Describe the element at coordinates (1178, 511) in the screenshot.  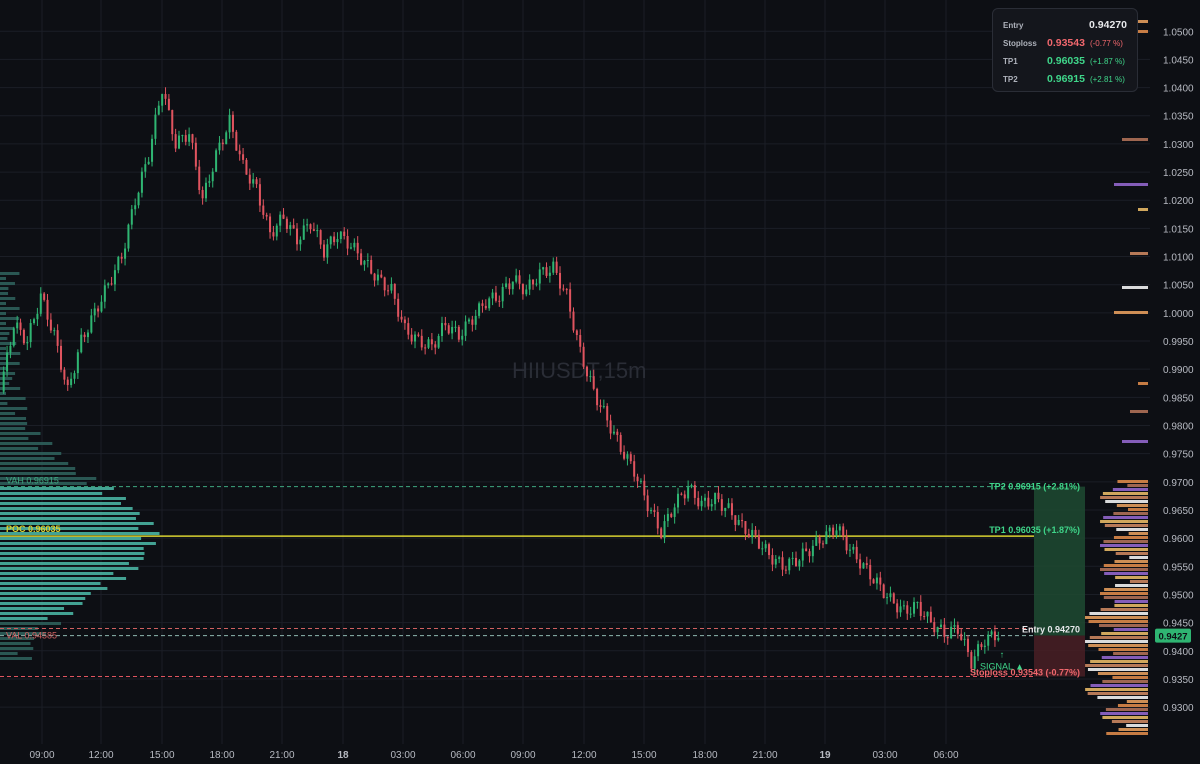
I see `y-tick-label: 0.9650` at that location.